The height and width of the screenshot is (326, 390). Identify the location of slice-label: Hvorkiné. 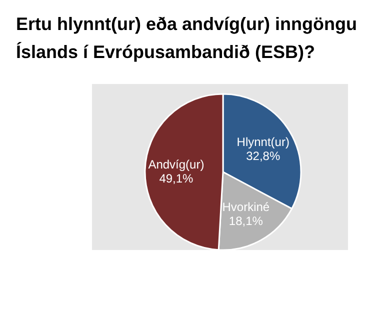
(246, 207).